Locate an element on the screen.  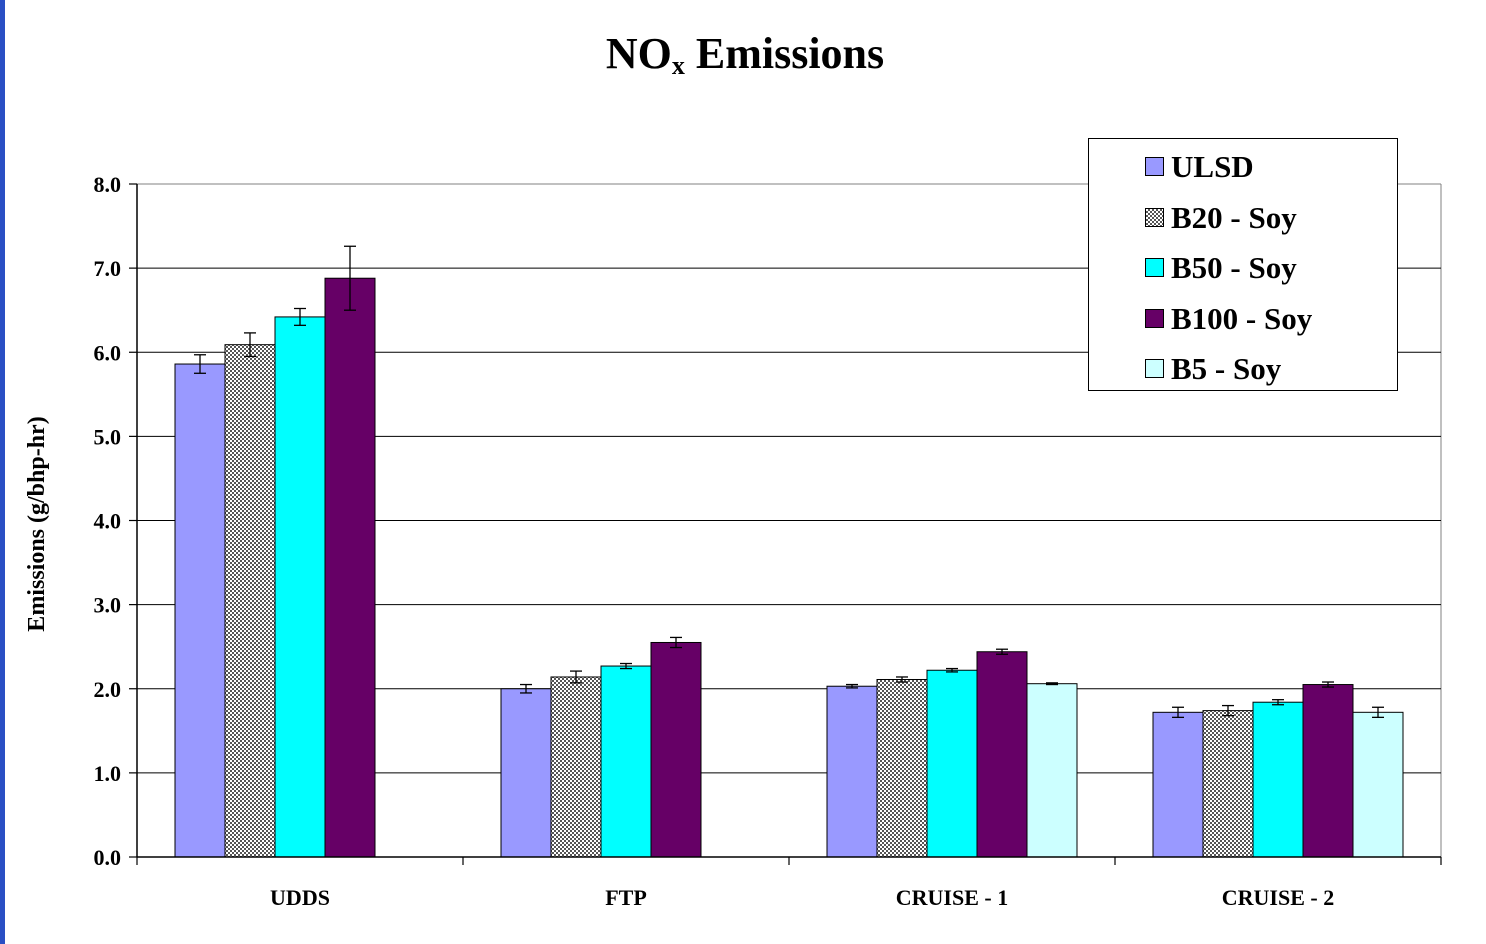
legend-label: B100 - Soy is located at coordinates (1242, 318).